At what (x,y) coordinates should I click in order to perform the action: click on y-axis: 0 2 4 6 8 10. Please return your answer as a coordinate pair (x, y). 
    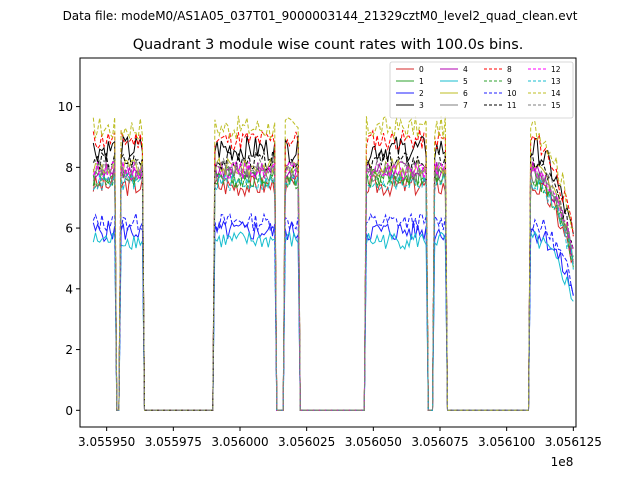
    Looking at the image, I should click on (69, 259).